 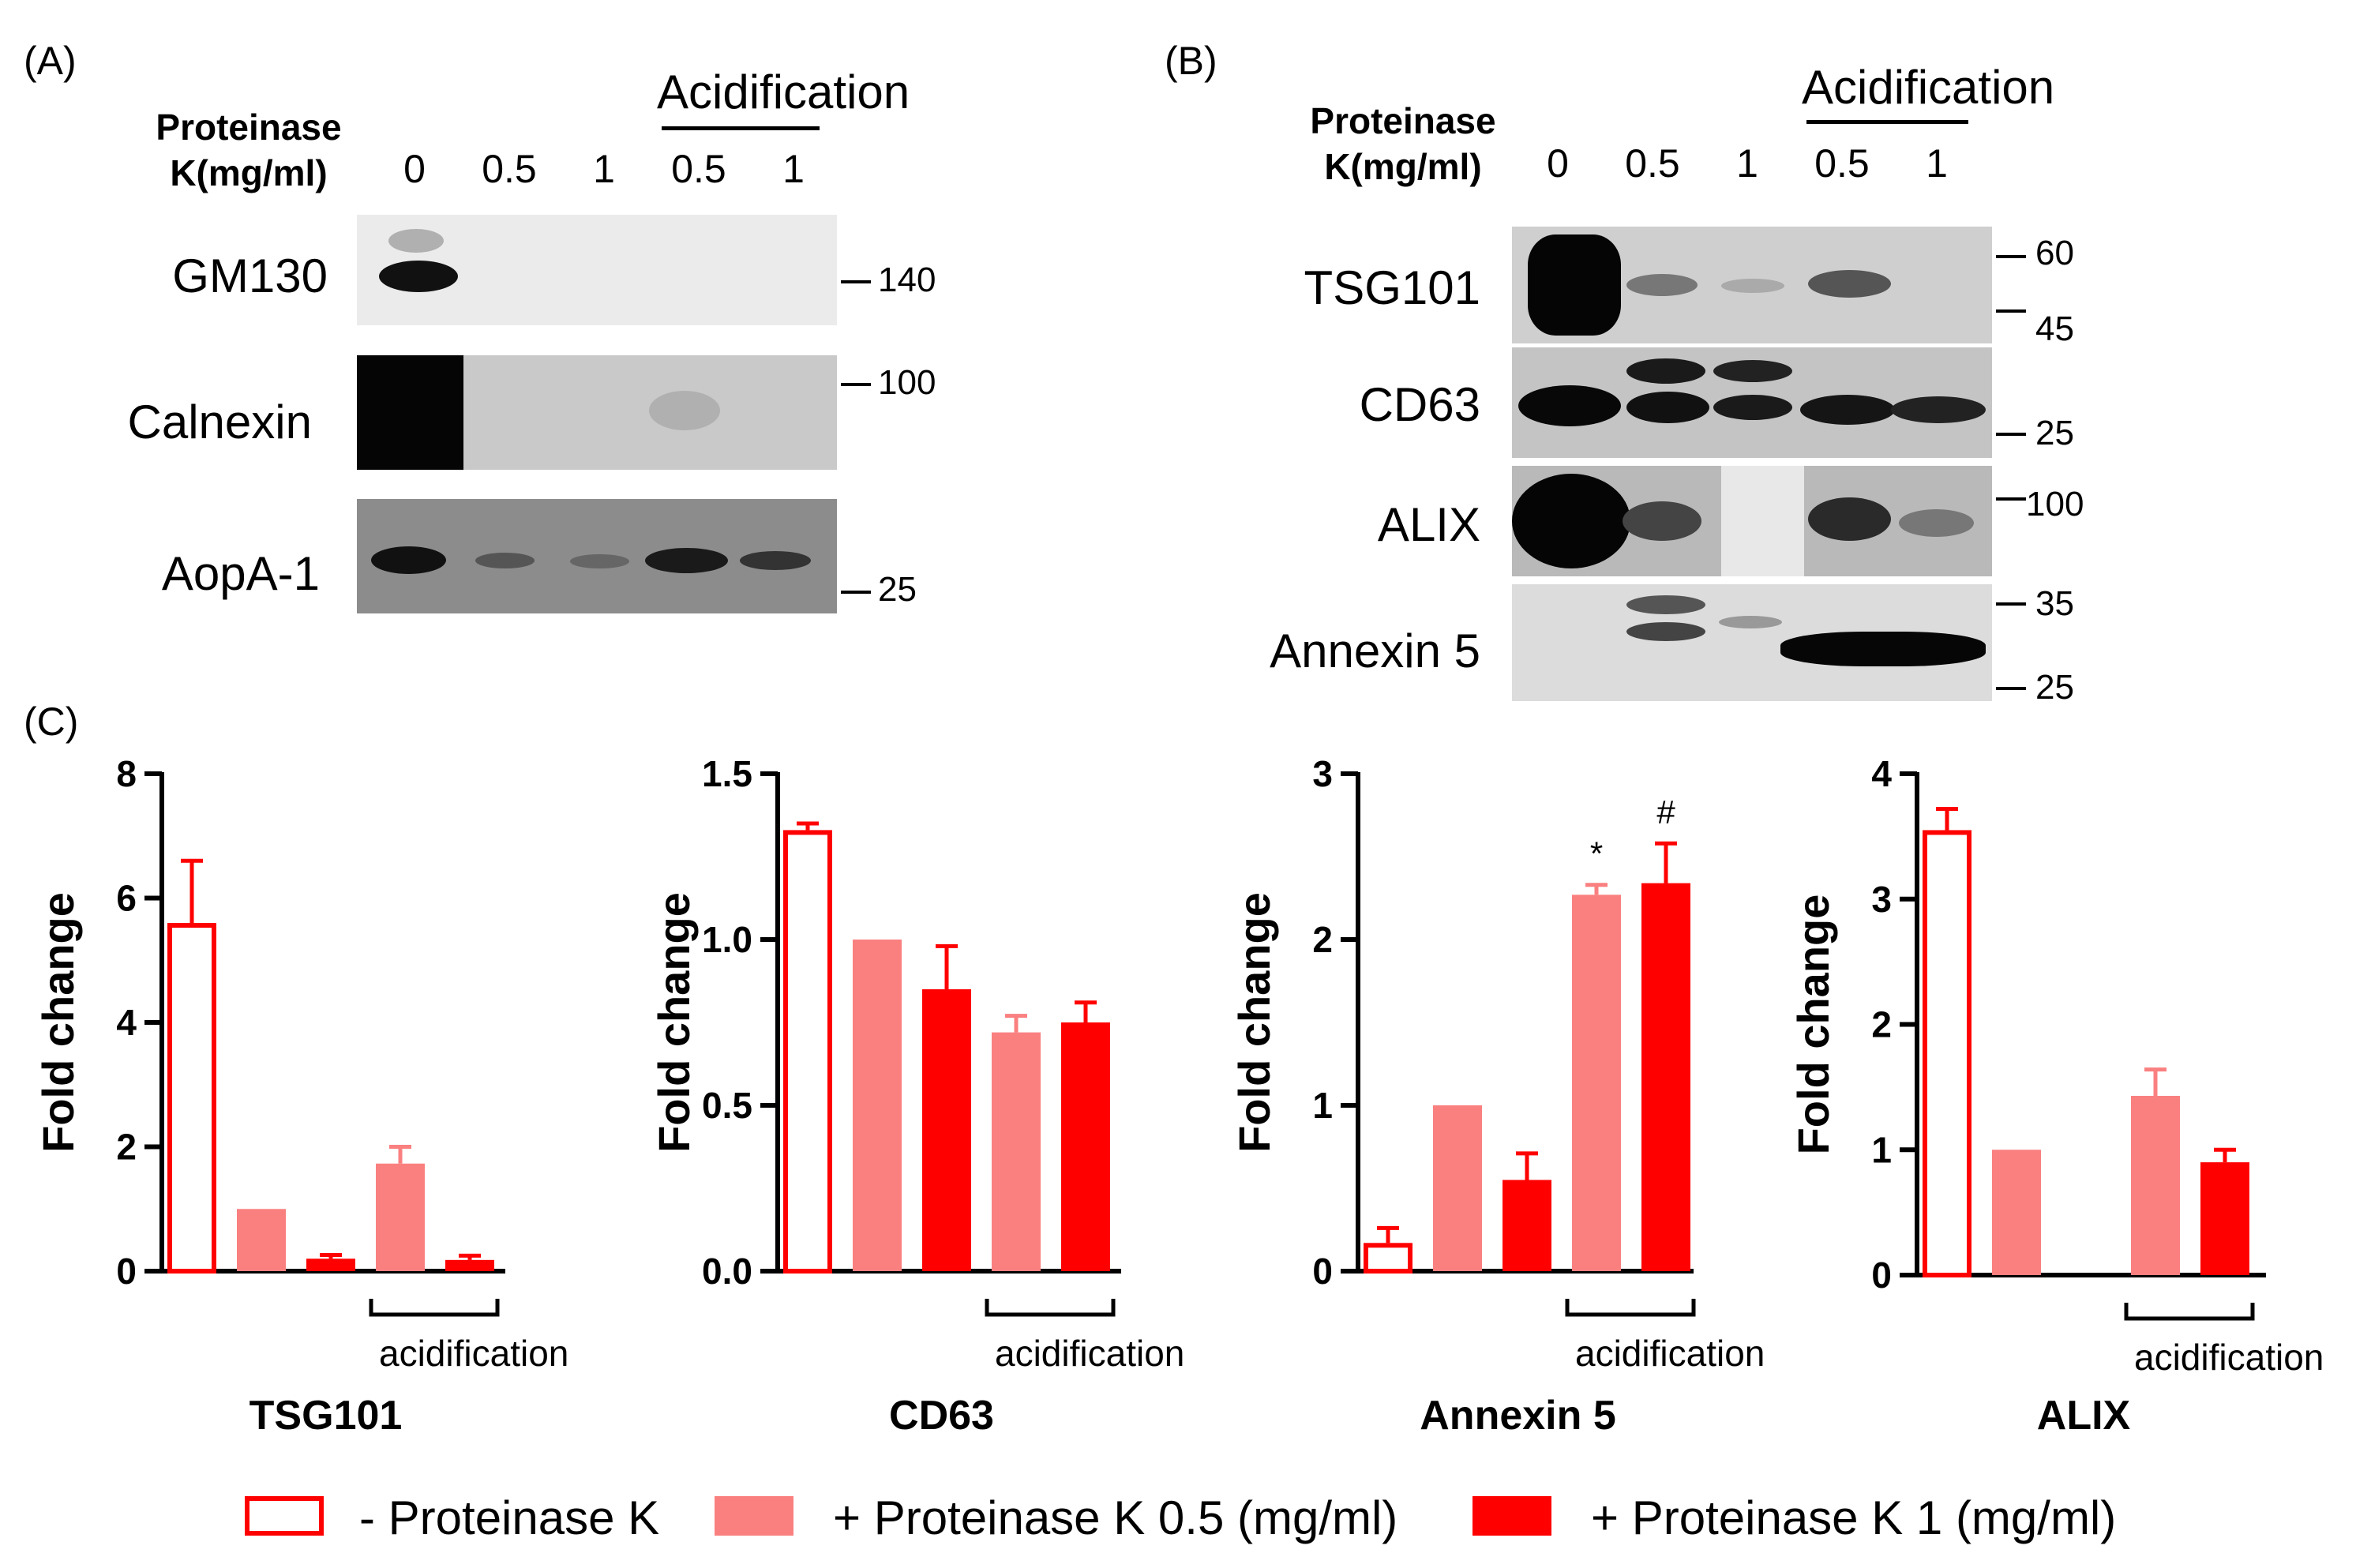 What do you see at coordinates (1191, 61) in the screenshot?
I see `panel-label-b: (B)` at bounding box center [1191, 61].